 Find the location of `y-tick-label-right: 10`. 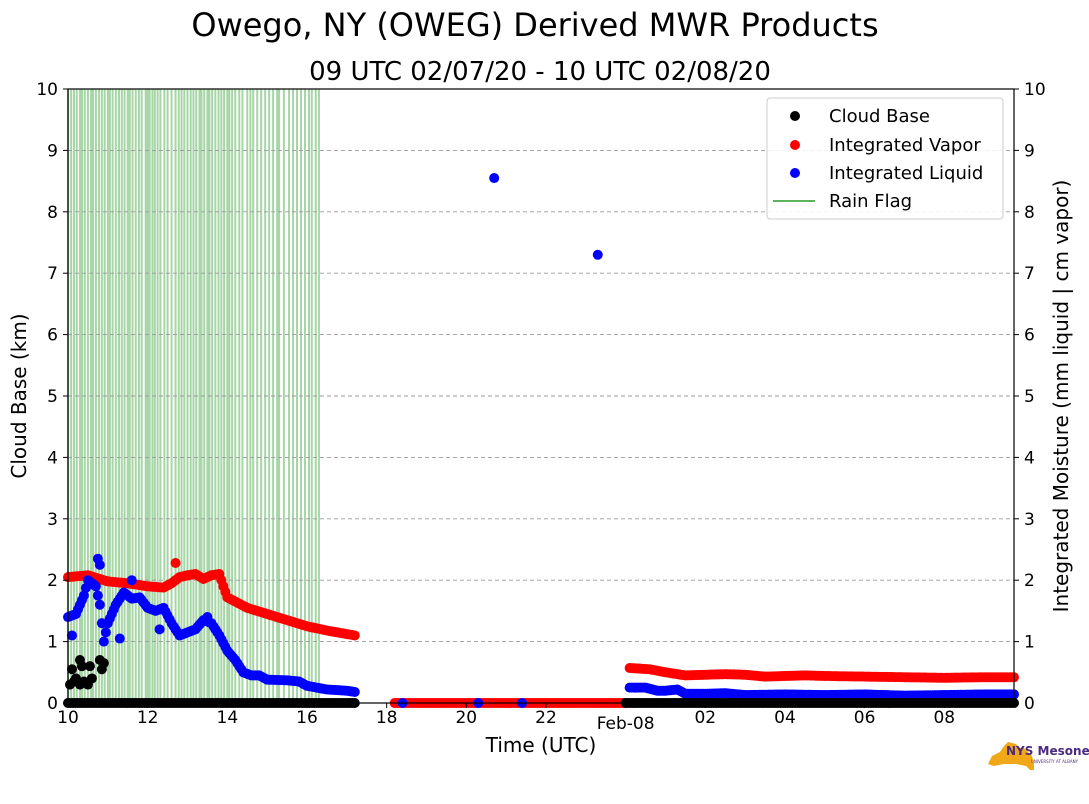

y-tick-label-right: 10 is located at coordinates (1035, 90).